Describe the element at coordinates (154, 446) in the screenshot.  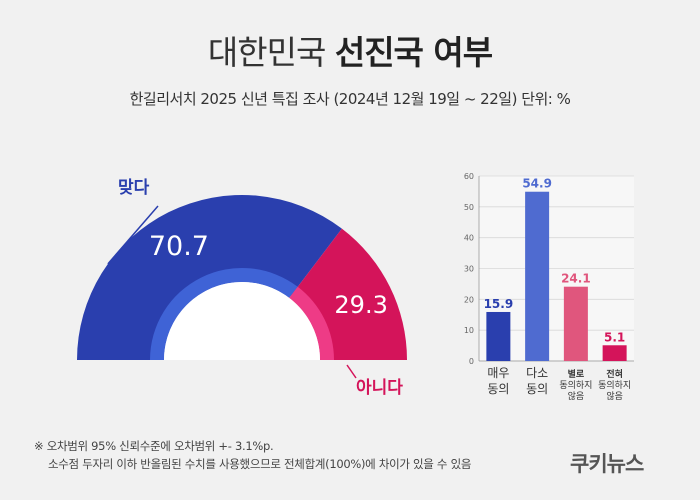
I see `footnote-line-1: ※ 오차범위 95% 신뢰수준에 오차범위 +- 3.1%p.` at that location.